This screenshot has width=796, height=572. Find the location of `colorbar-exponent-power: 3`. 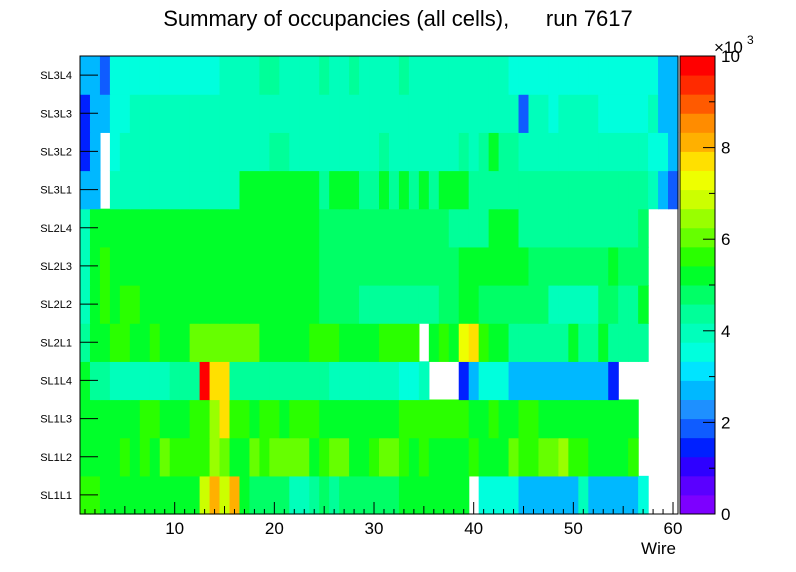

colorbar-exponent-power: 3 is located at coordinates (750, 40).